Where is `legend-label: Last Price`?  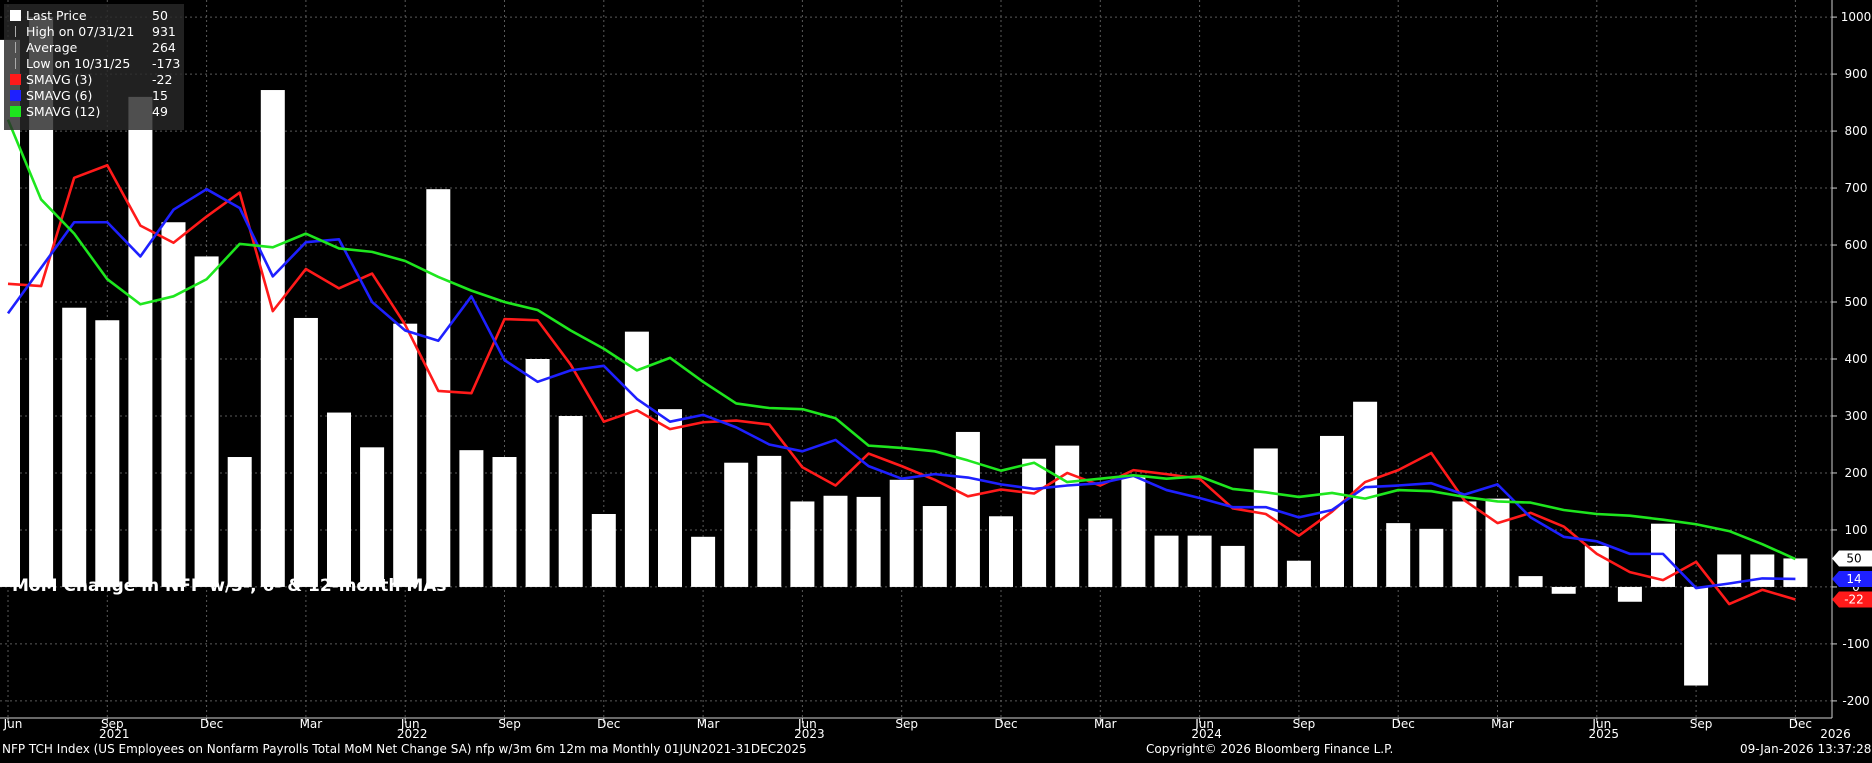 legend-label: Last Price is located at coordinates (56, 15).